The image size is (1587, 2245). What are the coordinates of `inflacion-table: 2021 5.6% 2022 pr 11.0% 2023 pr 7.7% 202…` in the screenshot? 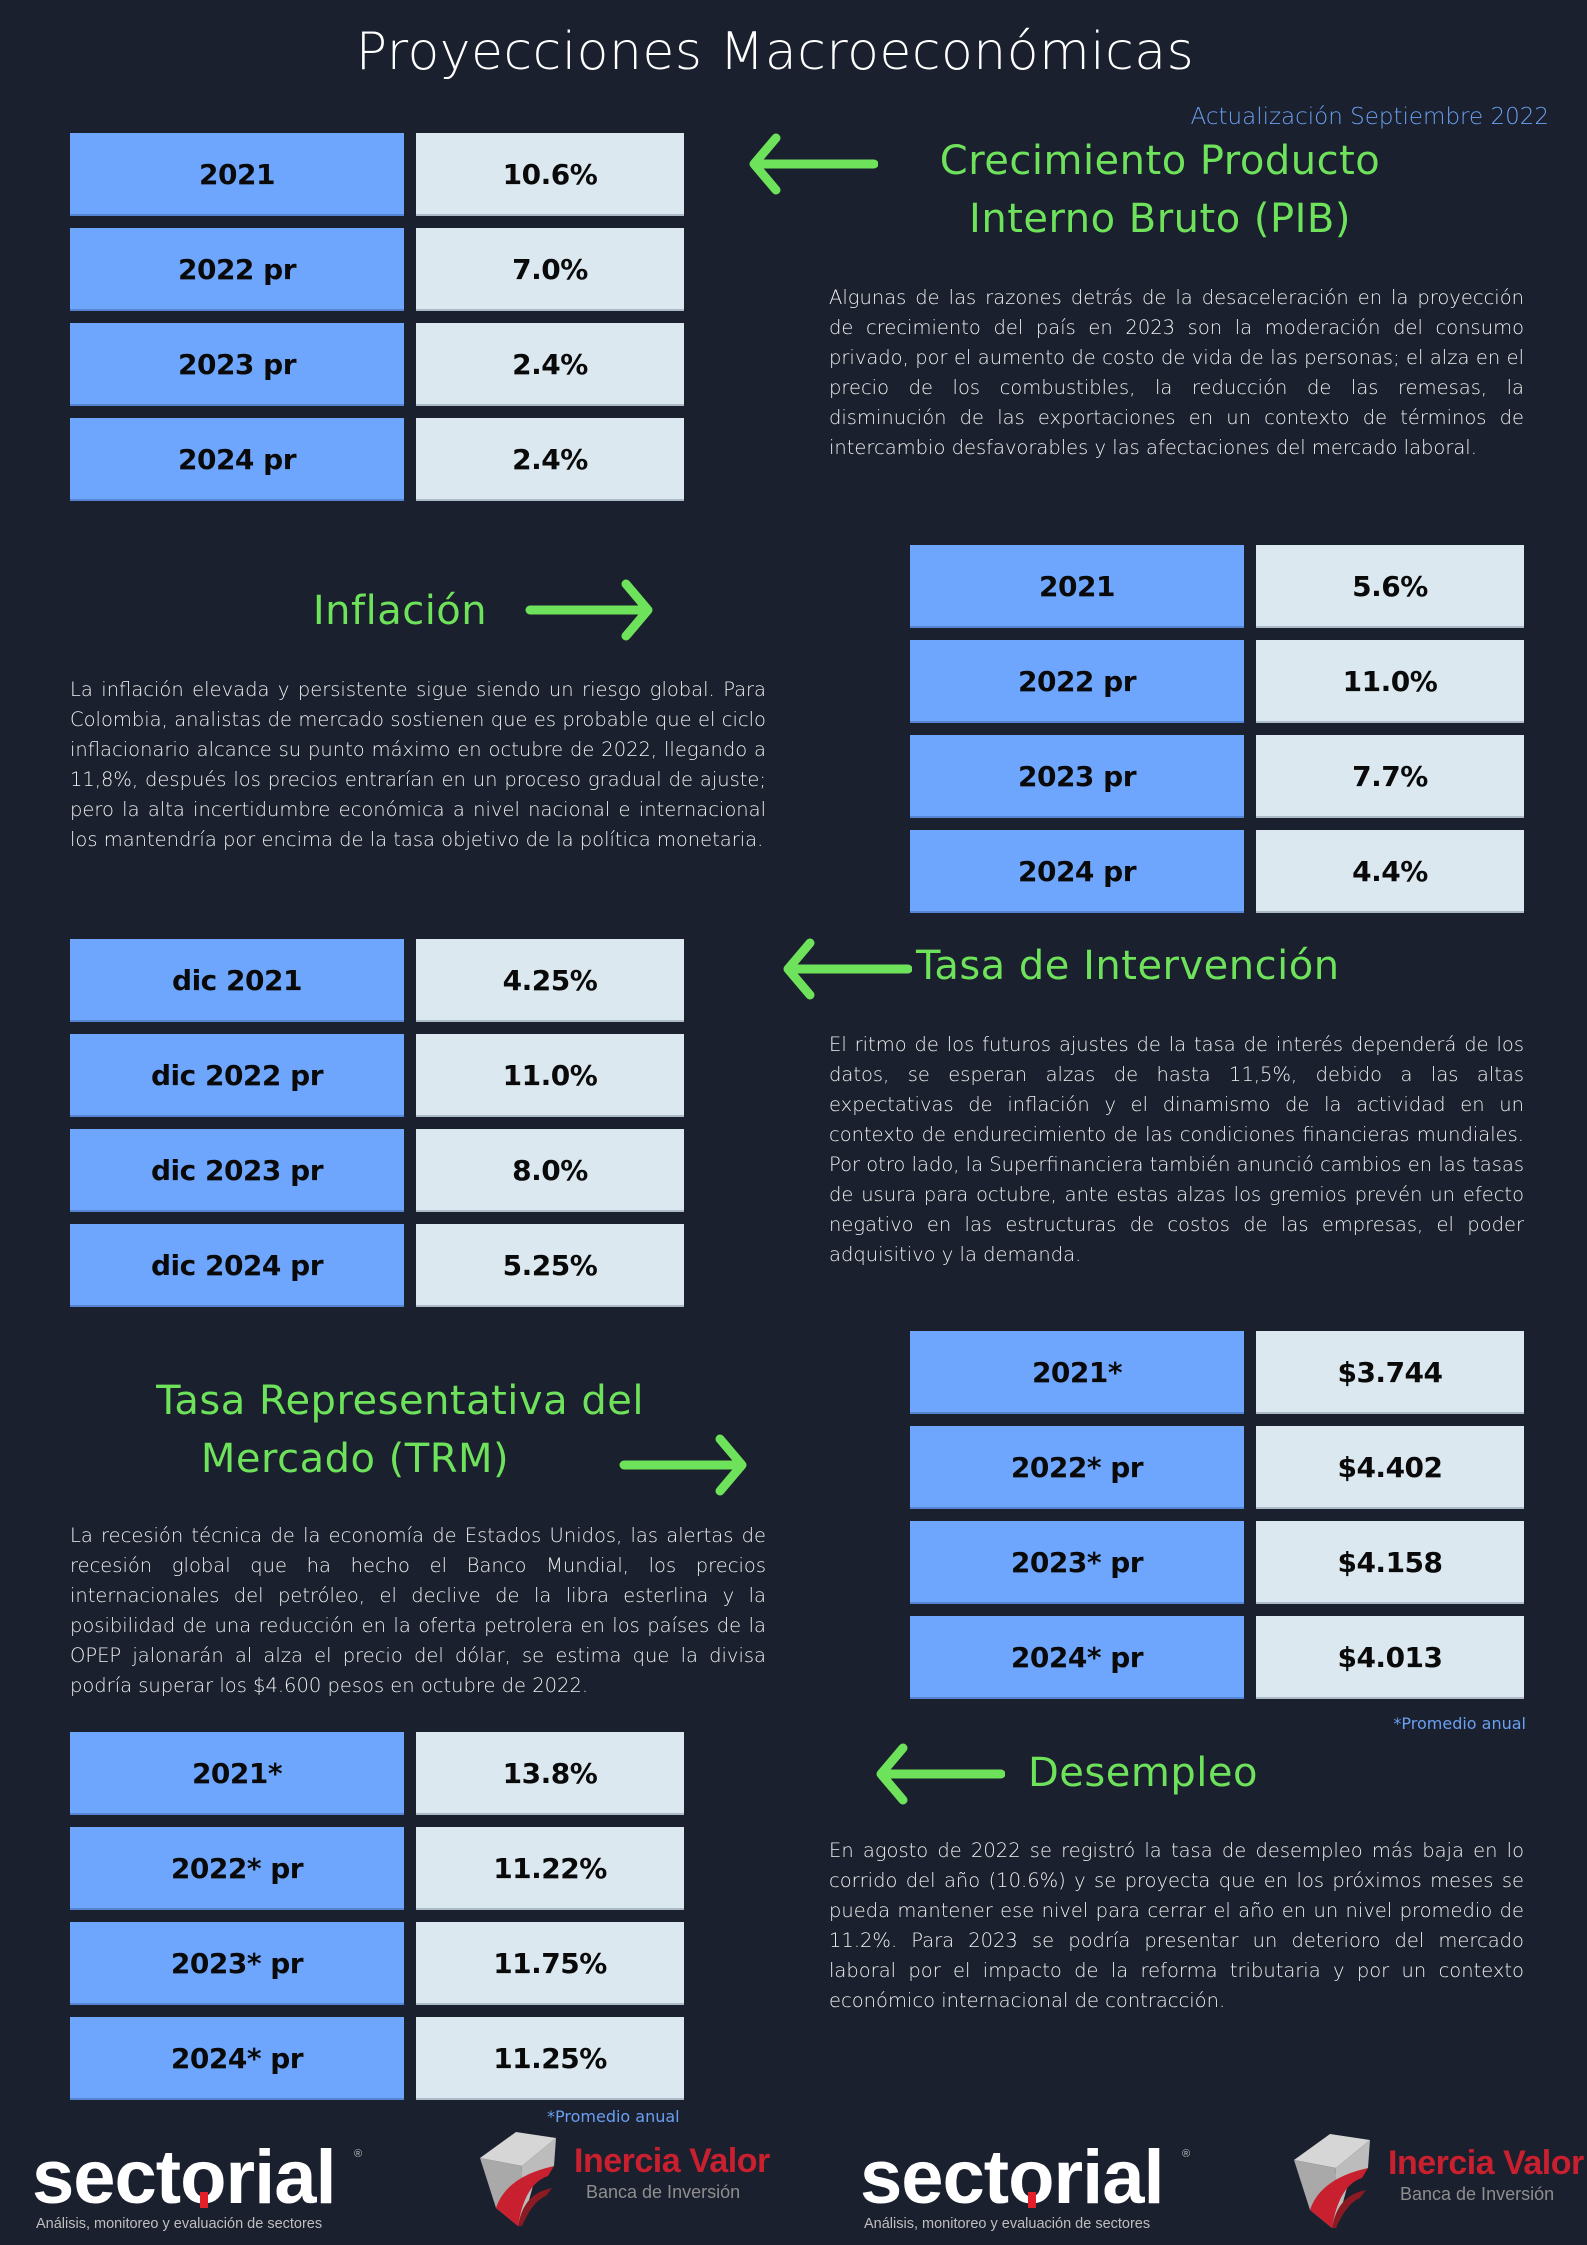 It's located at (1217, 729).